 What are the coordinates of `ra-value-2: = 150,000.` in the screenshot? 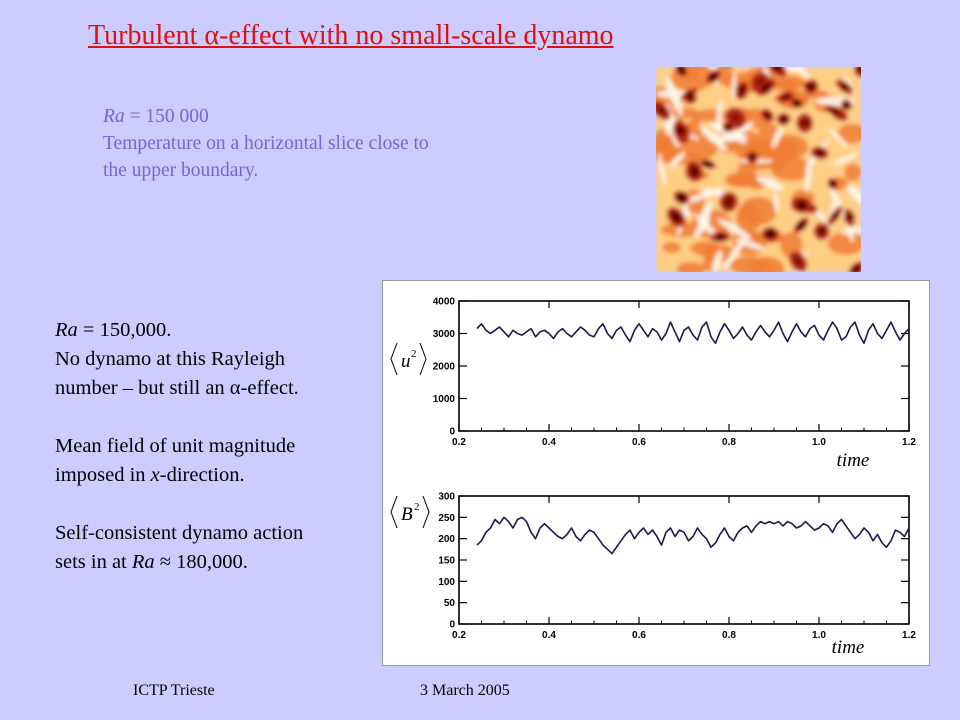 It's located at (124, 330).